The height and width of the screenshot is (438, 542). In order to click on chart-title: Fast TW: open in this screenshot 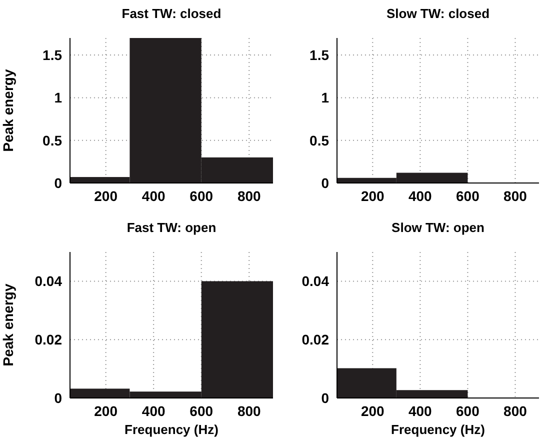, I will do `click(172, 227)`.